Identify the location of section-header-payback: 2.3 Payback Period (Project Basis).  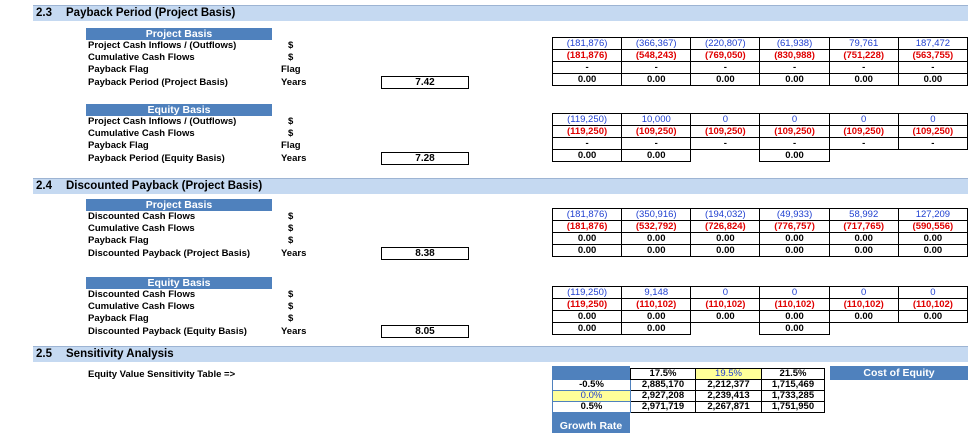
(500, 13).